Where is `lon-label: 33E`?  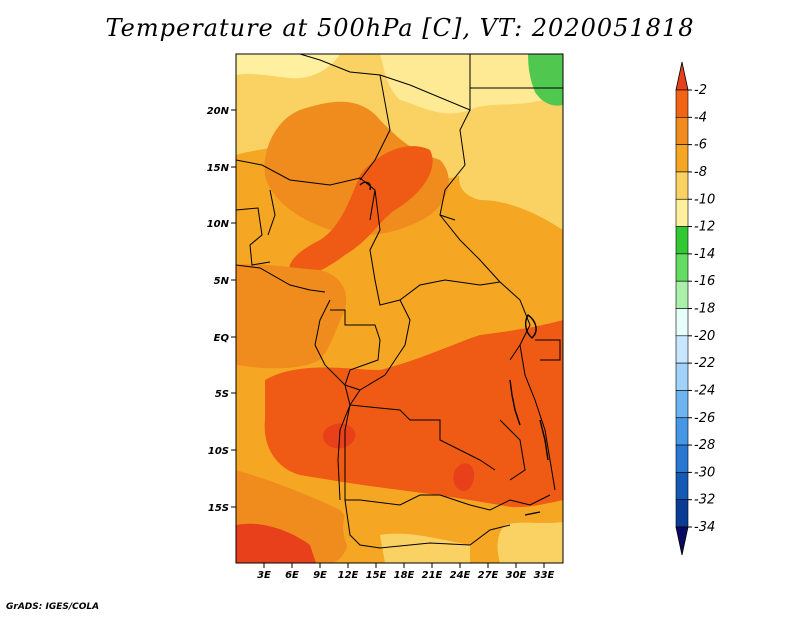
lon-label: 33E is located at coordinates (544, 575).